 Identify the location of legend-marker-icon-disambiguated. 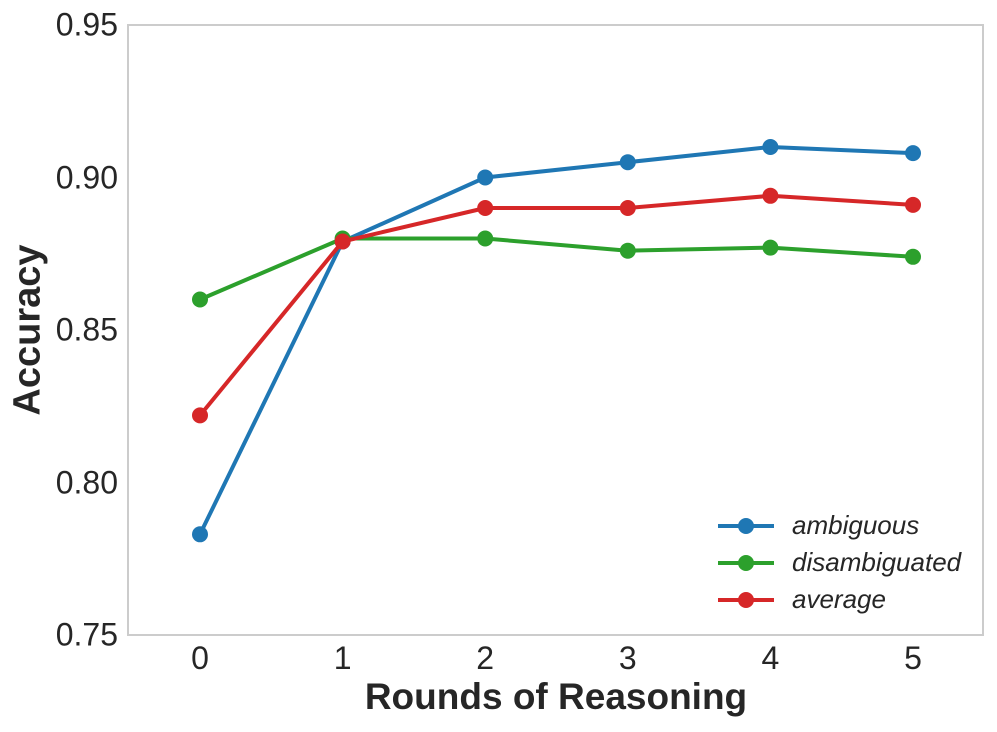
(746, 562).